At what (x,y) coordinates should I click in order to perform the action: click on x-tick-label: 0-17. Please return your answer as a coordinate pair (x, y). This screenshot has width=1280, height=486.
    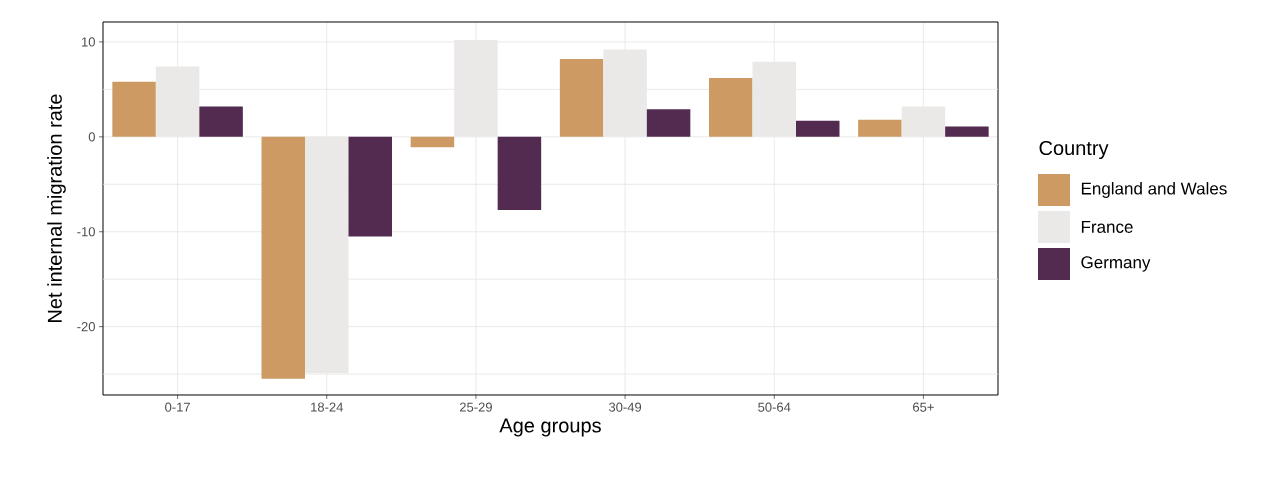
    Looking at the image, I should click on (177, 407).